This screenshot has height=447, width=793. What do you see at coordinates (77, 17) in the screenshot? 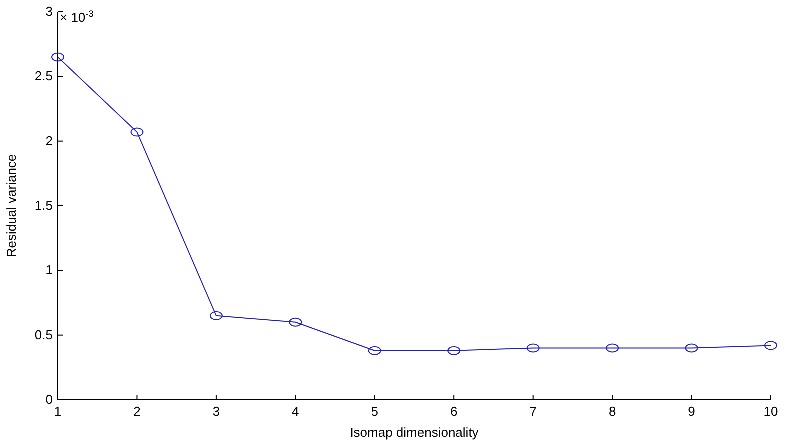
I see `annotation: × 10$^{-3}$` at bounding box center [77, 17].